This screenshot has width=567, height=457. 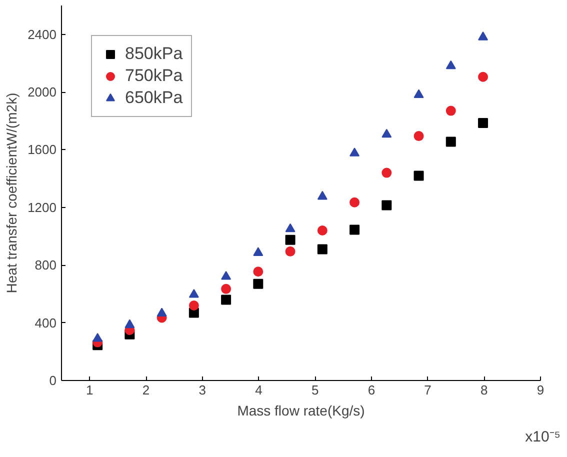 I want to click on legend-label: 650kPa, so click(x=154, y=98).